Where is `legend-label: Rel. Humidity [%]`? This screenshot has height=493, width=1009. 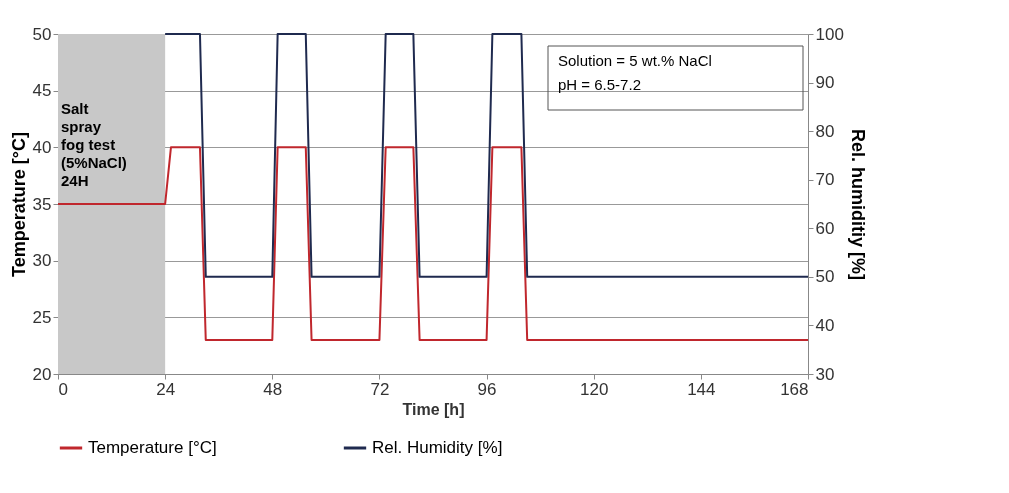 legend-label: Rel. Humidity [%] is located at coordinates (437, 447).